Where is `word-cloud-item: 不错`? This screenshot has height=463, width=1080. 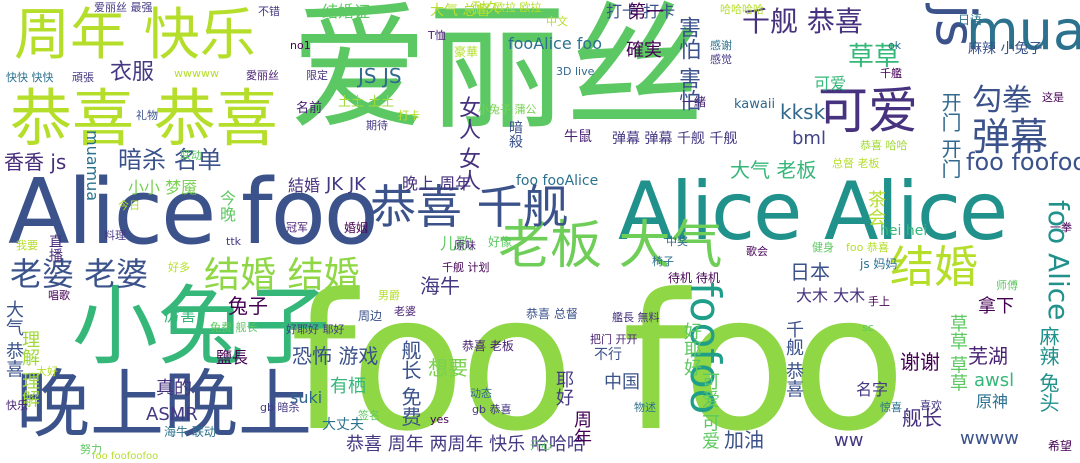 word-cloud-item: 不错 is located at coordinates (269, 11).